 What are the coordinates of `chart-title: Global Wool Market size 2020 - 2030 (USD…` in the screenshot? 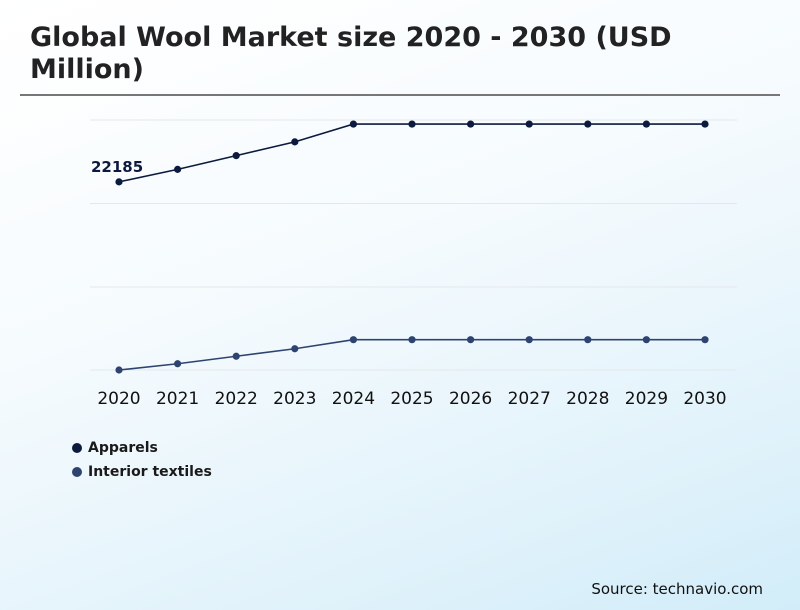 It's located at (351, 53).